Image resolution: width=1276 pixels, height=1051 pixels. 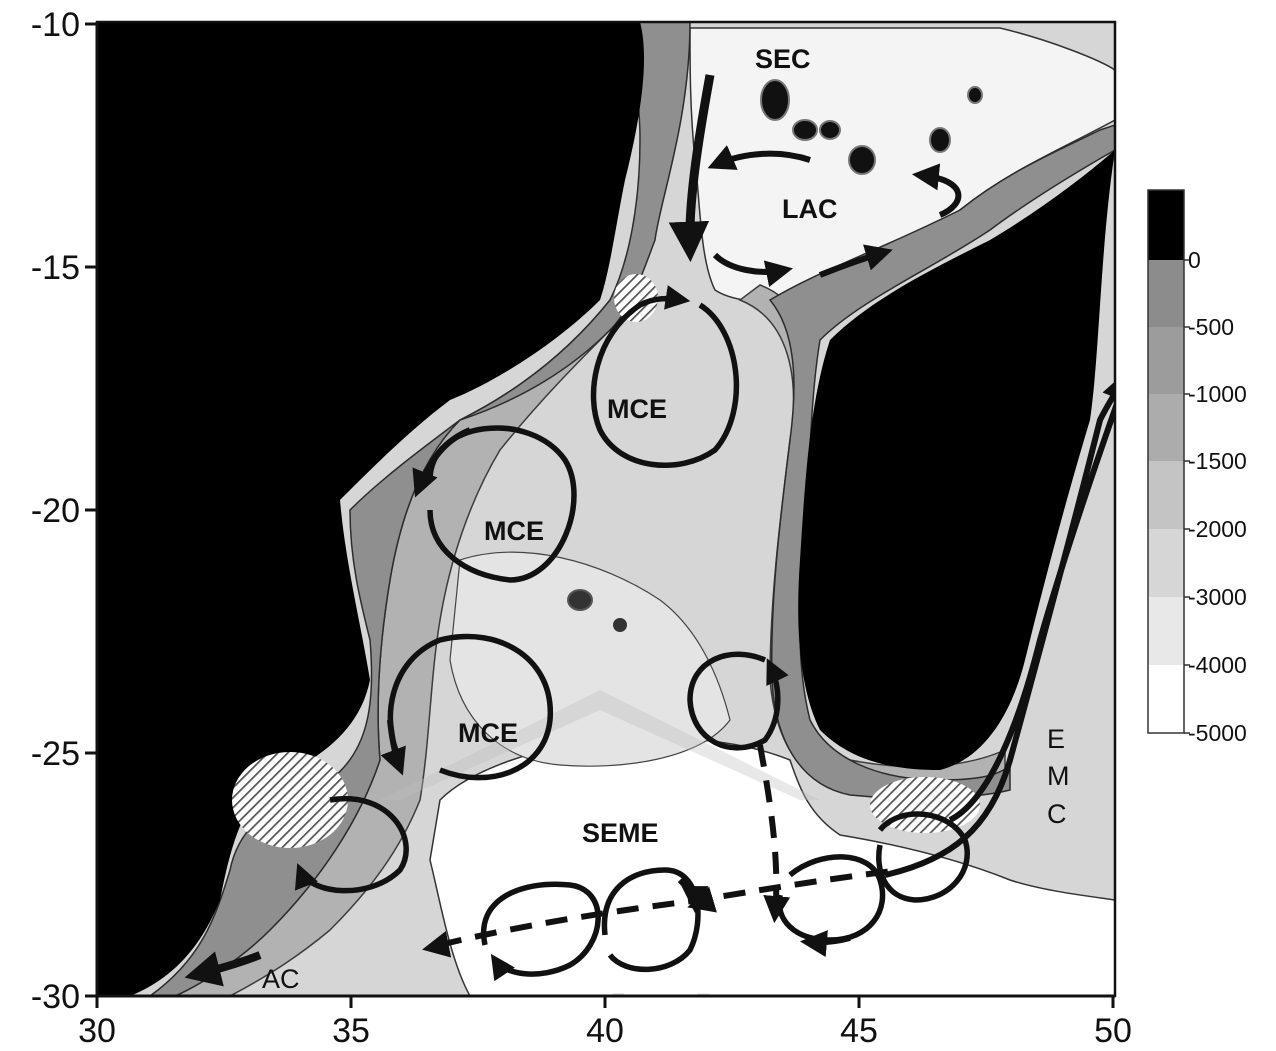 I want to click on label-lac: LAC, so click(x=810, y=209).